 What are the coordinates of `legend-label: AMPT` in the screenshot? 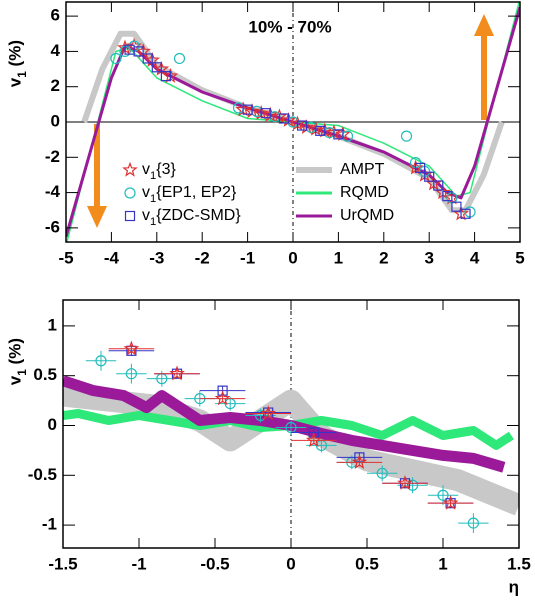 It's located at (362, 169).